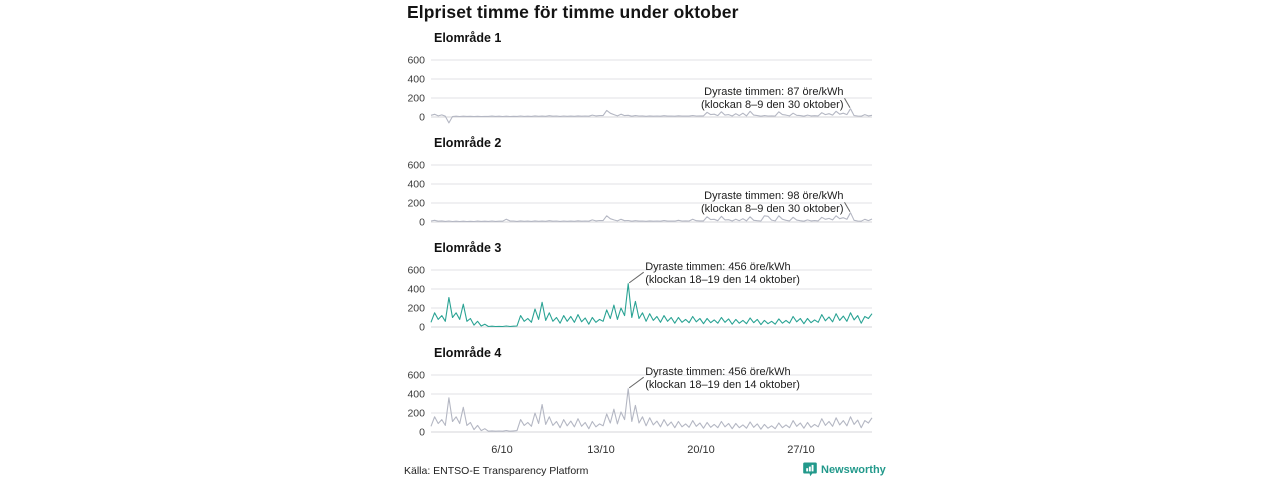  Describe the element at coordinates (601, 450) in the screenshot. I see `x-tick-label: 13/10` at that location.